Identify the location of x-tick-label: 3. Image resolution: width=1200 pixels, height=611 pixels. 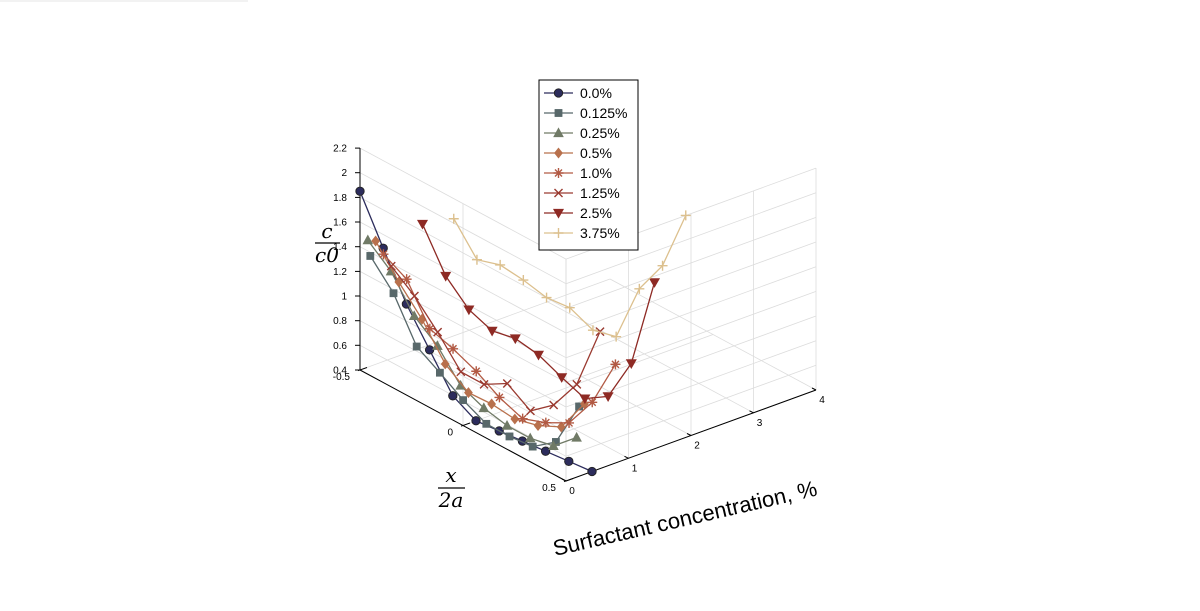
(760, 423).